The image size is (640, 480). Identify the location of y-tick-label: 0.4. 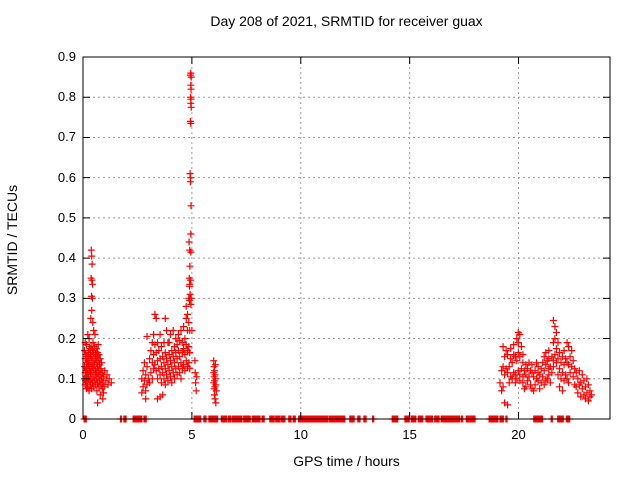
(66, 258).